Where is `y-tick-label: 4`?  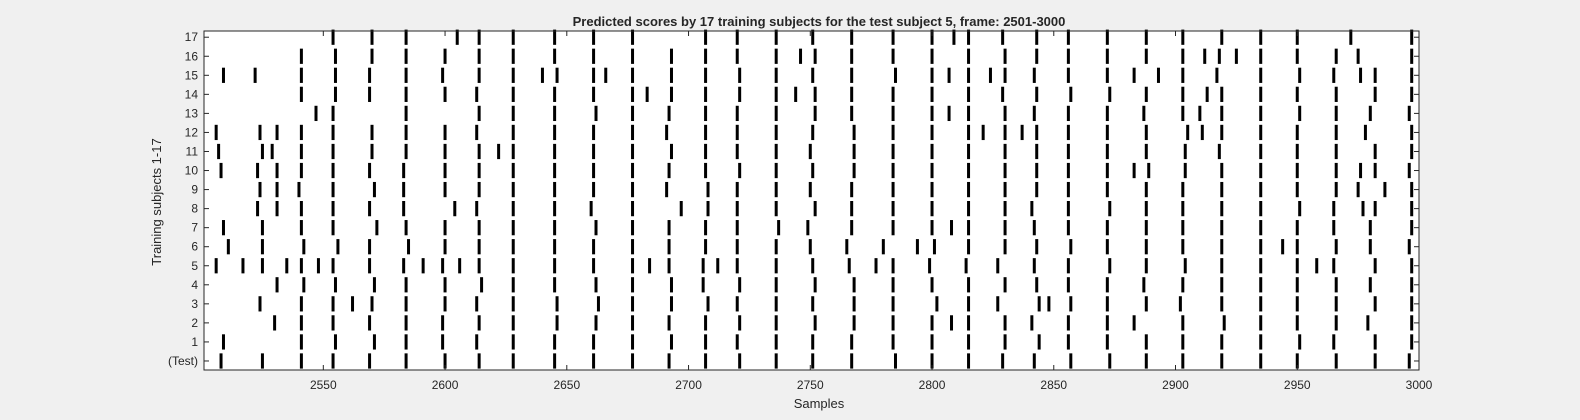 y-tick-label: 4 is located at coordinates (194, 285).